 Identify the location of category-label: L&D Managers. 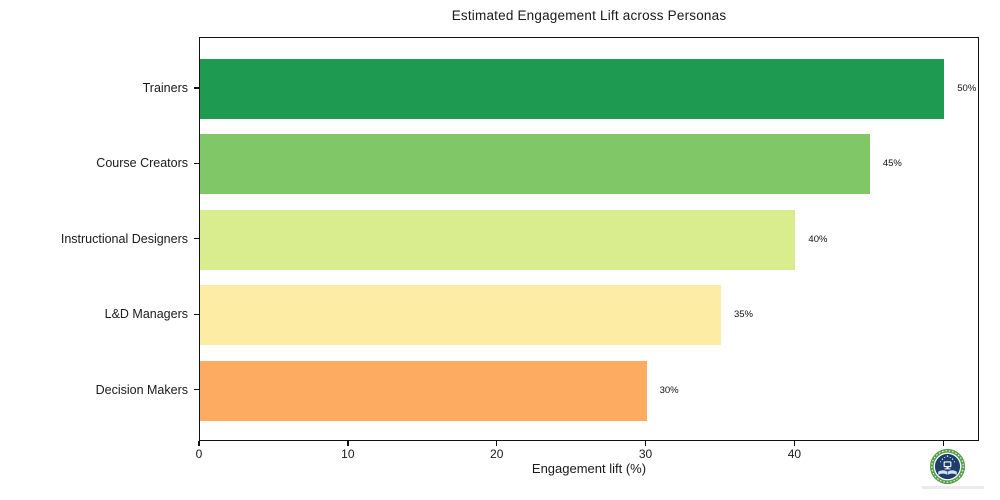
(146, 314).